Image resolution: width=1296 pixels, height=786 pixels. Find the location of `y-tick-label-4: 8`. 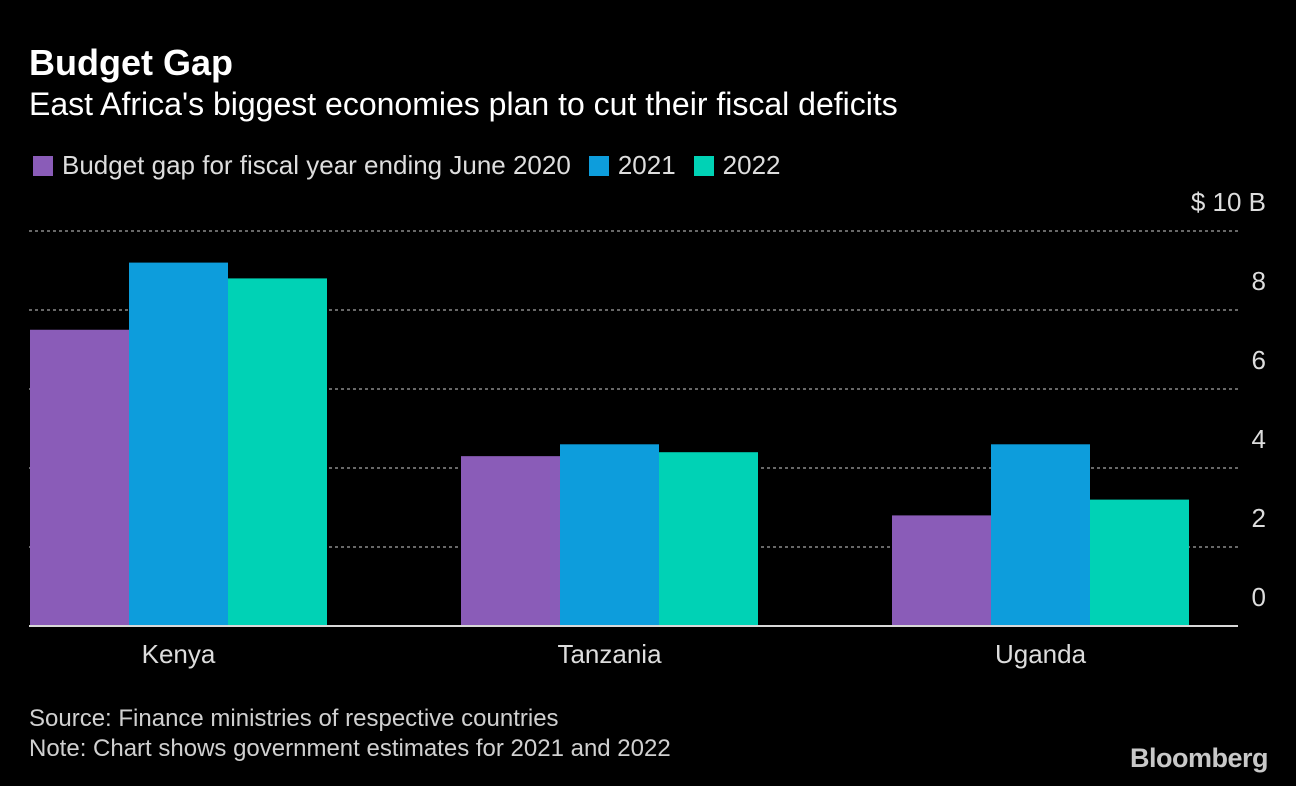

y-tick-label-4: 8 is located at coordinates (1259, 281).